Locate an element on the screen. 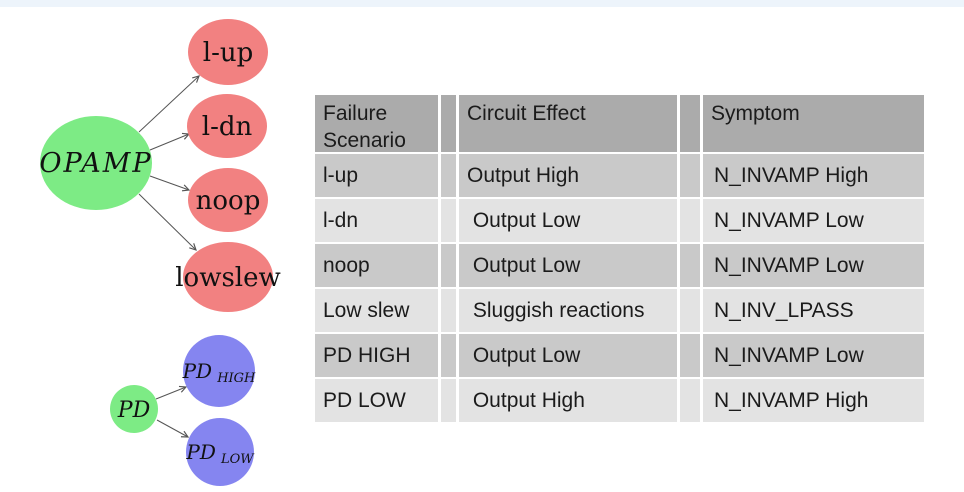  cell-scenario: PD LOW is located at coordinates (376, 400).